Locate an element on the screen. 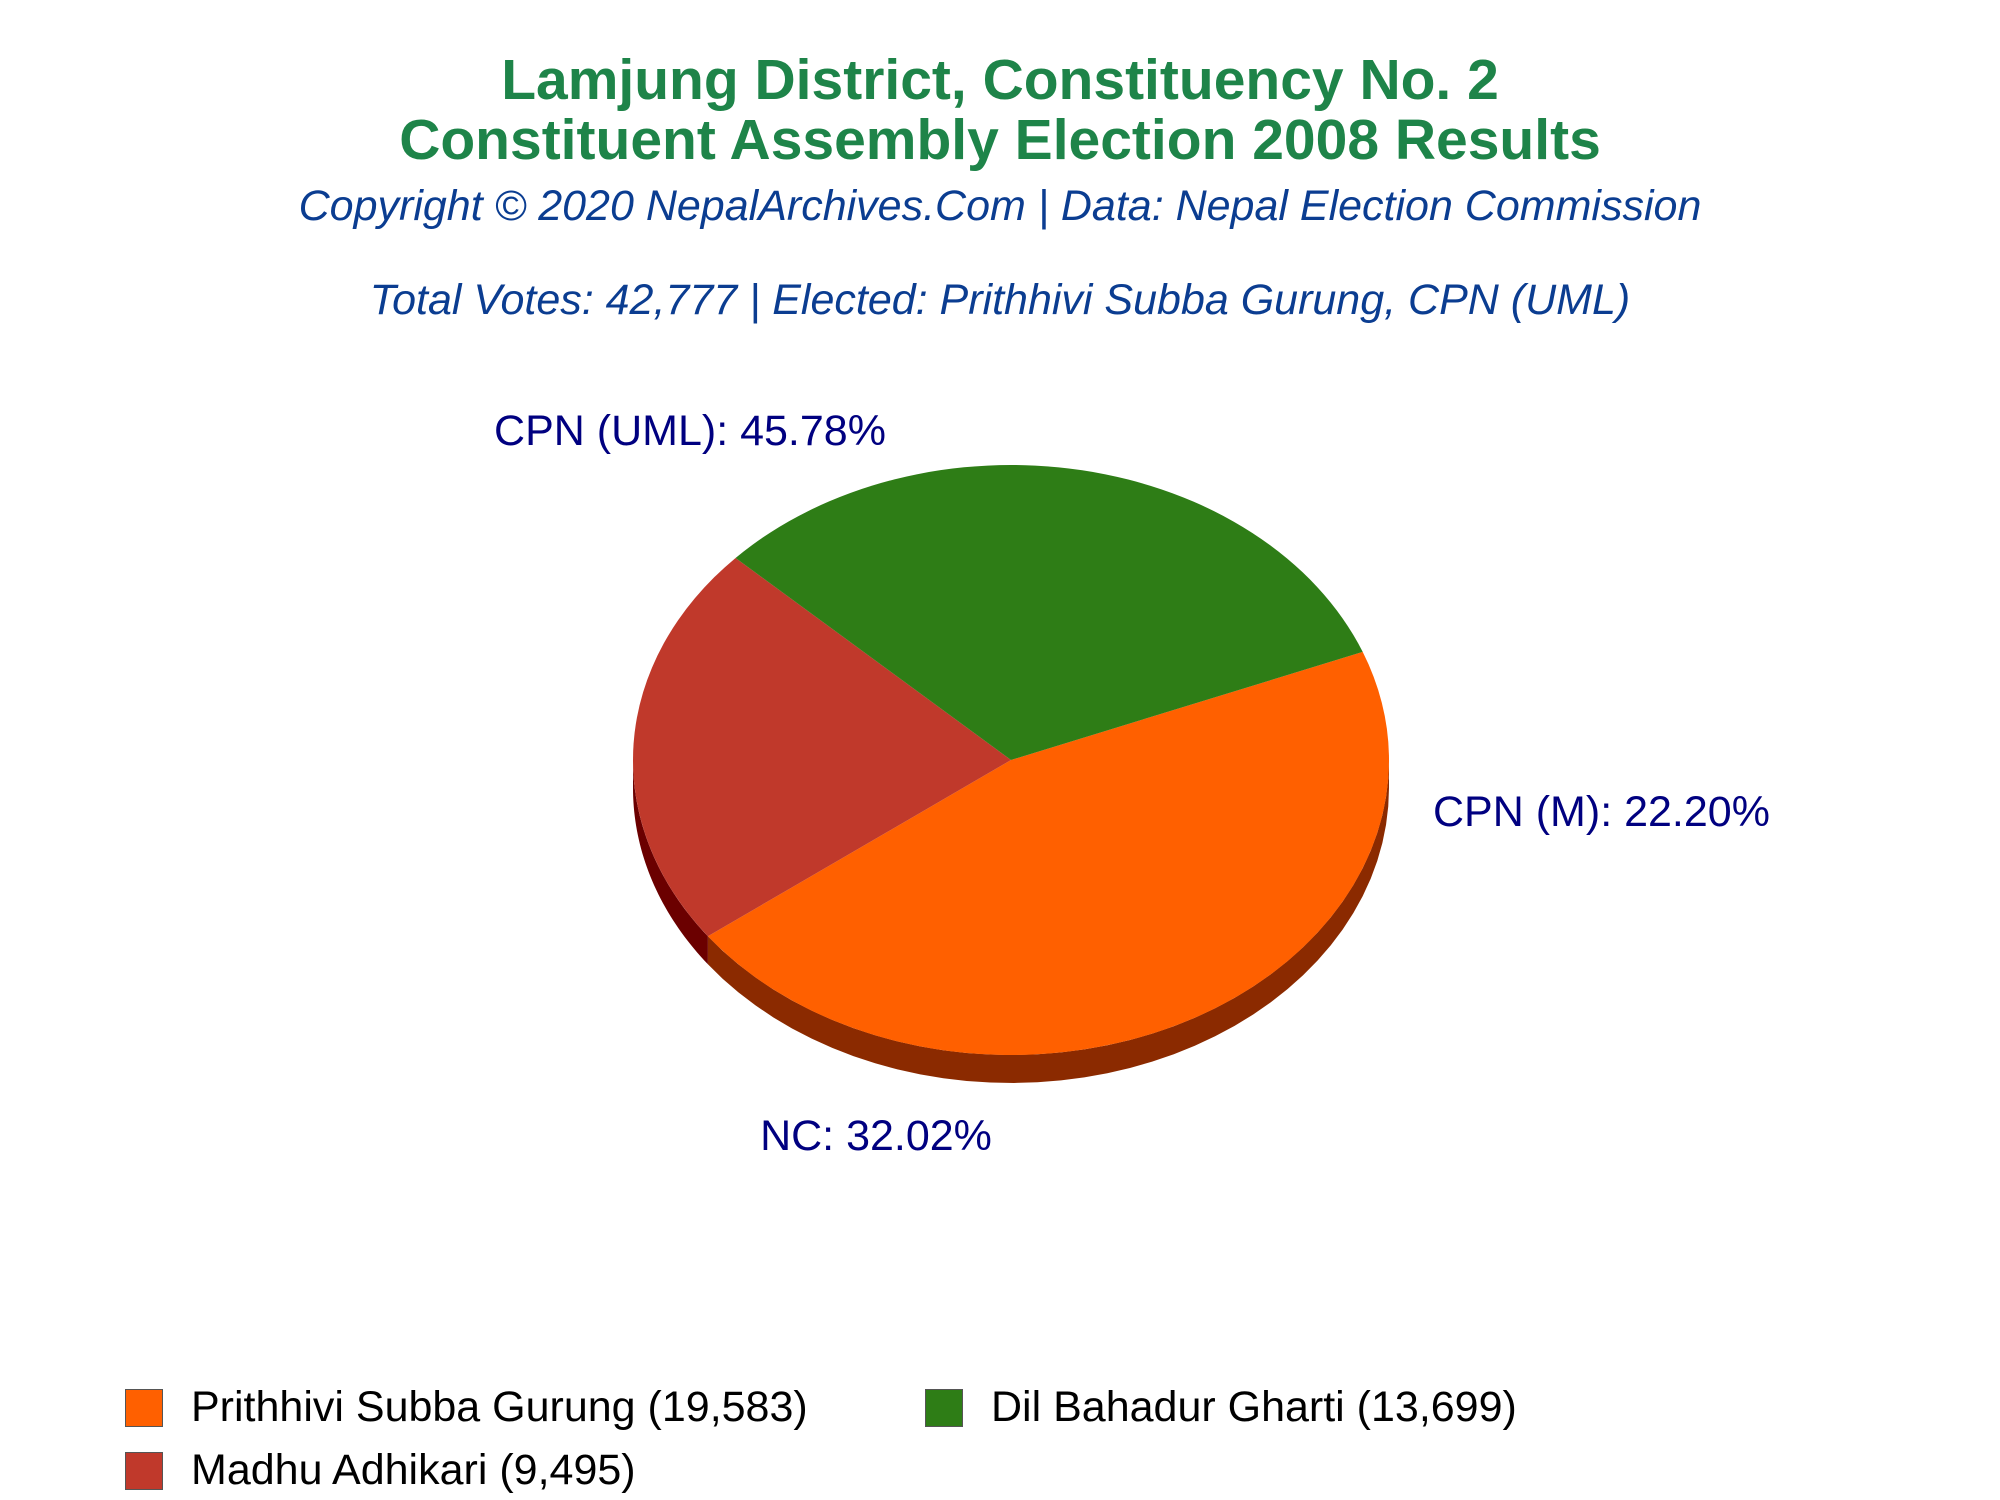 The width and height of the screenshot is (2000, 1500). legend-label: Dil Bahadur Gharti (13,699) is located at coordinates (1254, 1407).